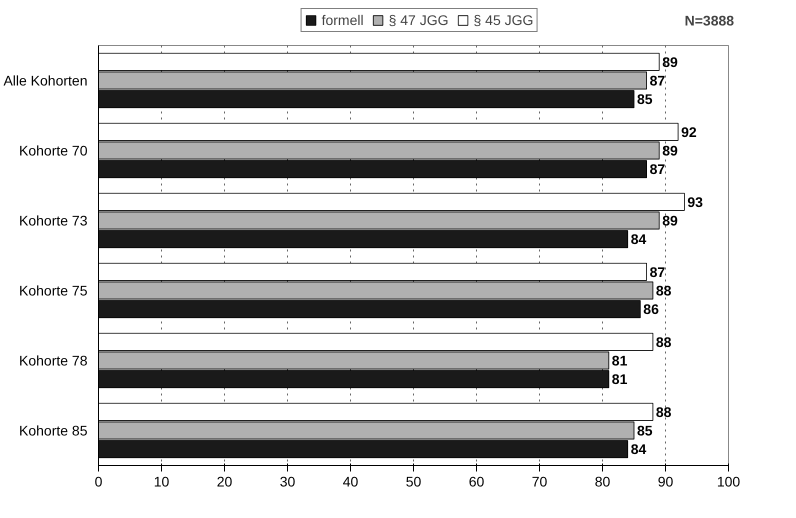  I want to click on legend-label: formell, so click(343, 20).